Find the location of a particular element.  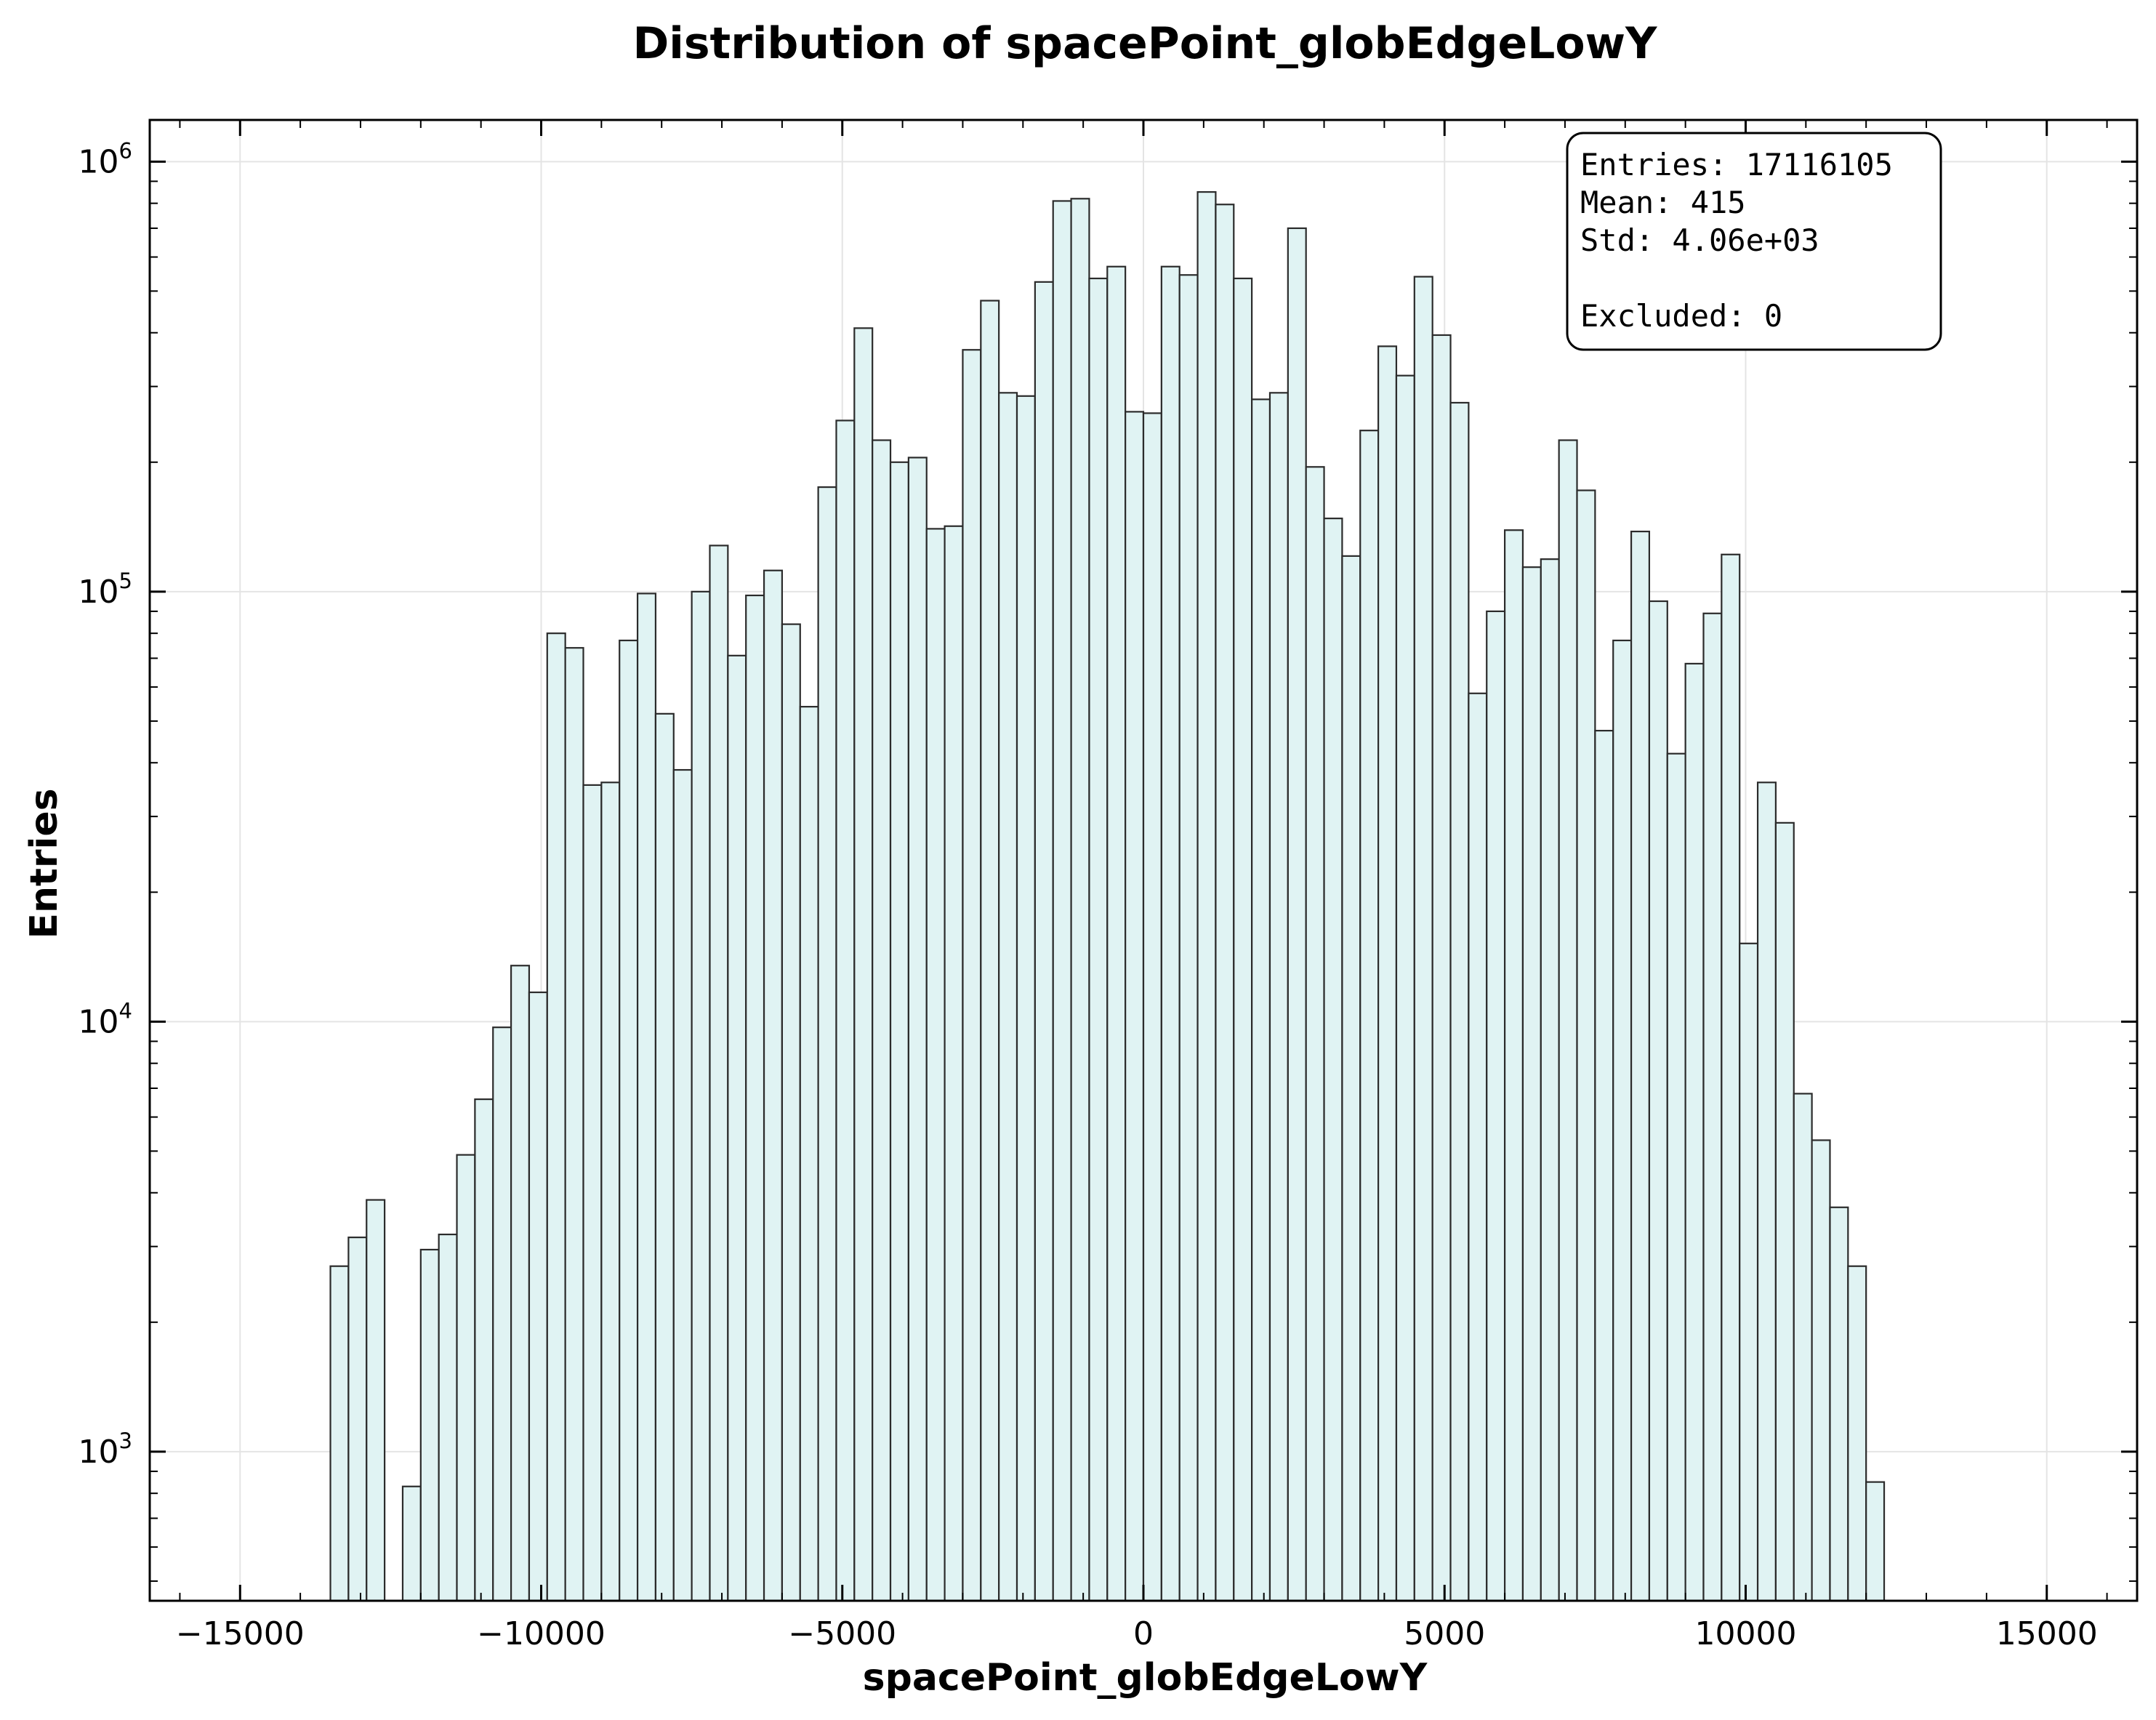

y-tick-label: 10⁴ is located at coordinates (105, 1019).